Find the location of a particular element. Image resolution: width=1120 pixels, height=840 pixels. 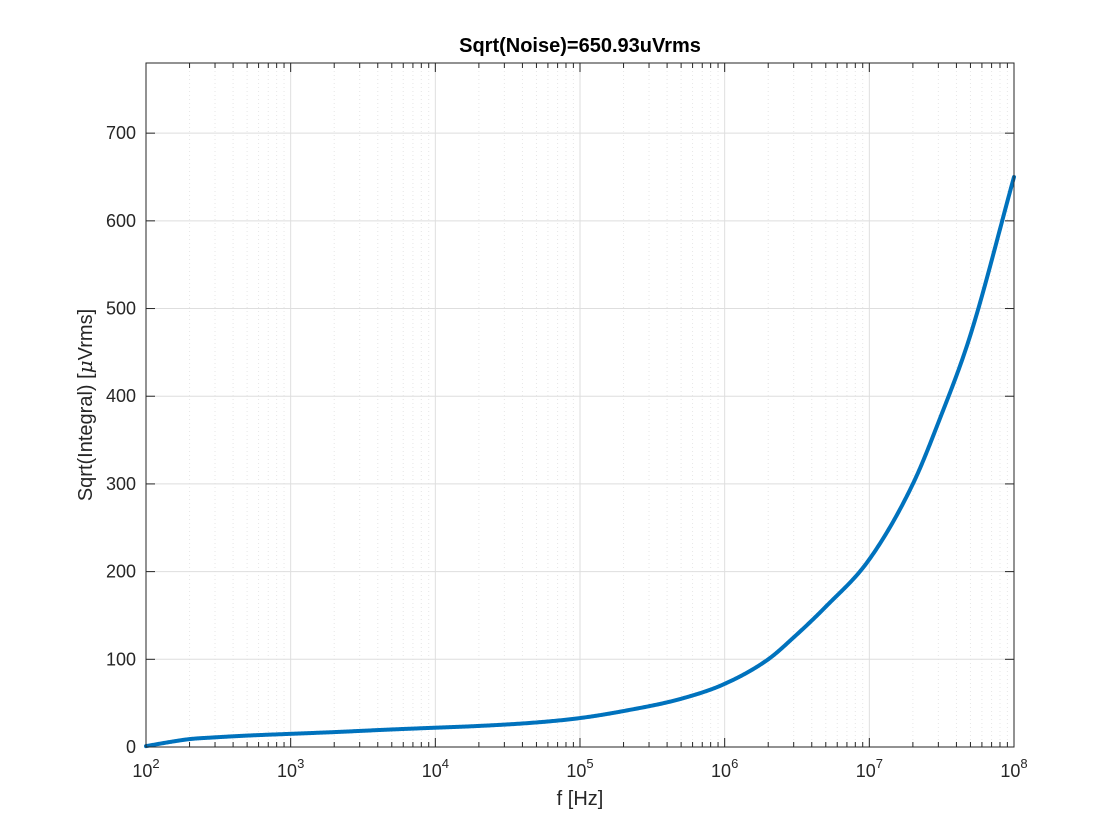

y-tick-label: 300 is located at coordinates (121, 484).